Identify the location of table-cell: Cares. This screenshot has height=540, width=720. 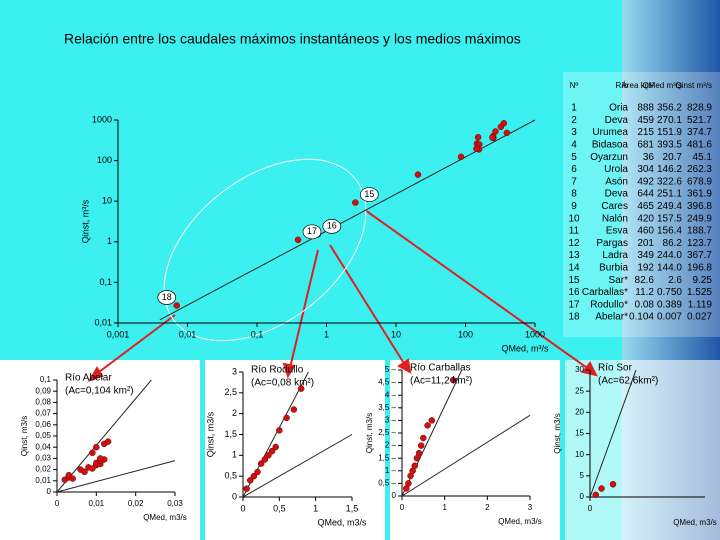
(614, 206).